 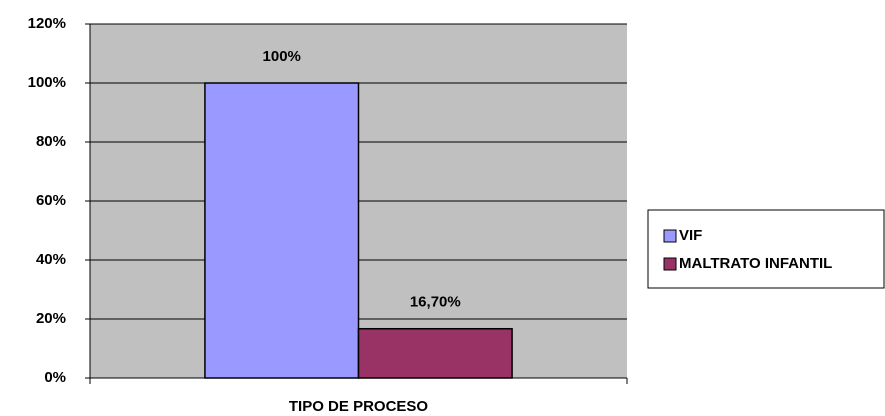 I want to click on y-tick-label: 60%, so click(x=51, y=200).